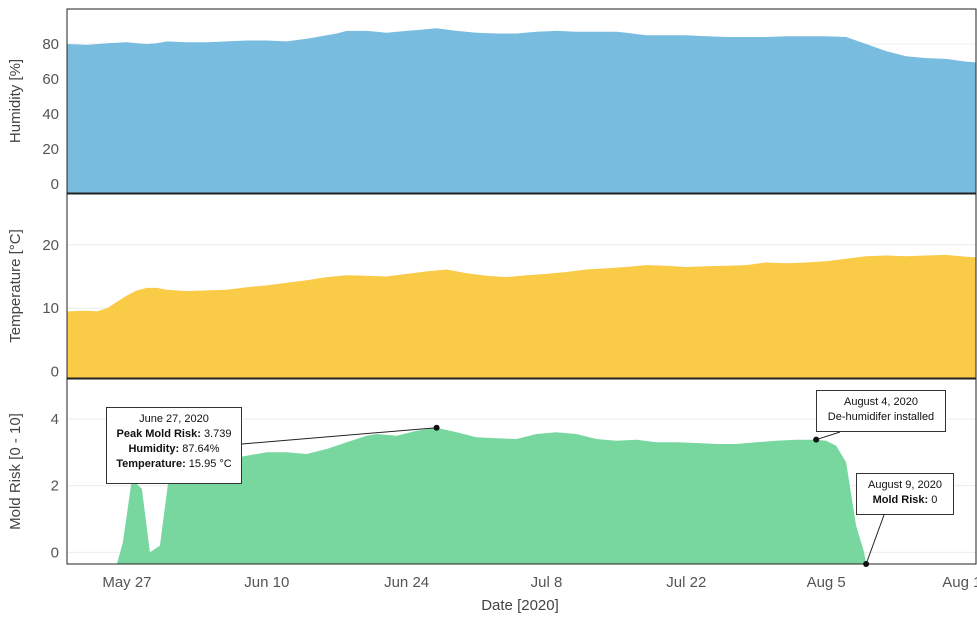 The width and height of the screenshot is (977, 619). What do you see at coordinates (55, 184) in the screenshot?
I see `humidity-y-tick-label-0: 0` at bounding box center [55, 184].